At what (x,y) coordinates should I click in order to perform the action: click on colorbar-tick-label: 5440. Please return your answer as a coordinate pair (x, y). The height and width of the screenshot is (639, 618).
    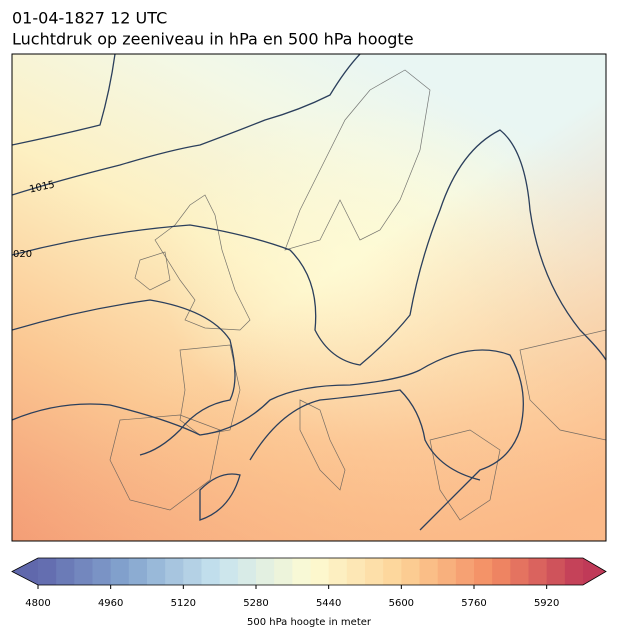
    Looking at the image, I should click on (328, 603).